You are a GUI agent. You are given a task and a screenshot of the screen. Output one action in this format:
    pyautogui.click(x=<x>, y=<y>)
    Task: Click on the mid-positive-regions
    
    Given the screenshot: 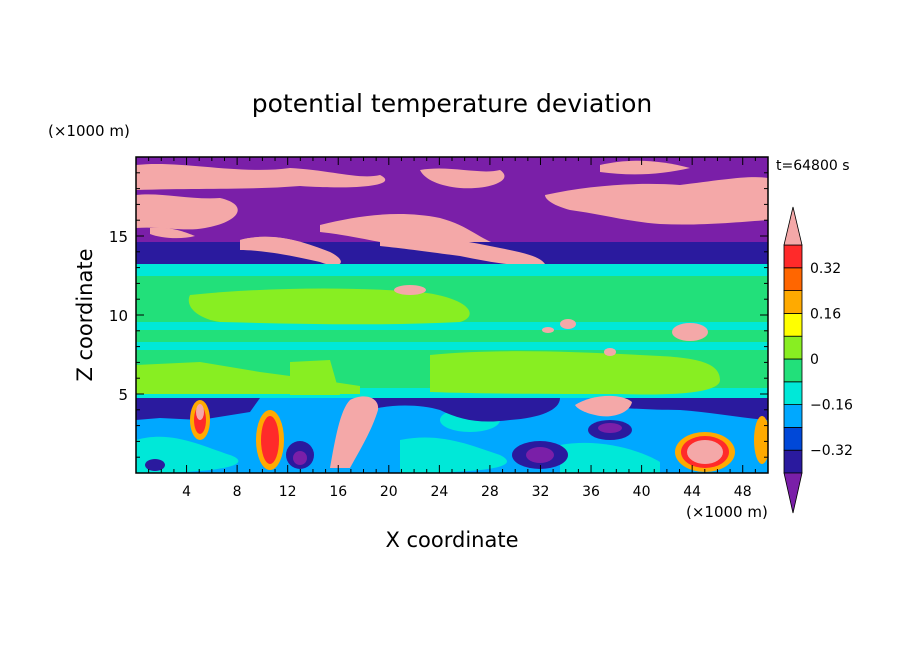 What is the action you would take?
    pyautogui.click(x=428, y=341)
    